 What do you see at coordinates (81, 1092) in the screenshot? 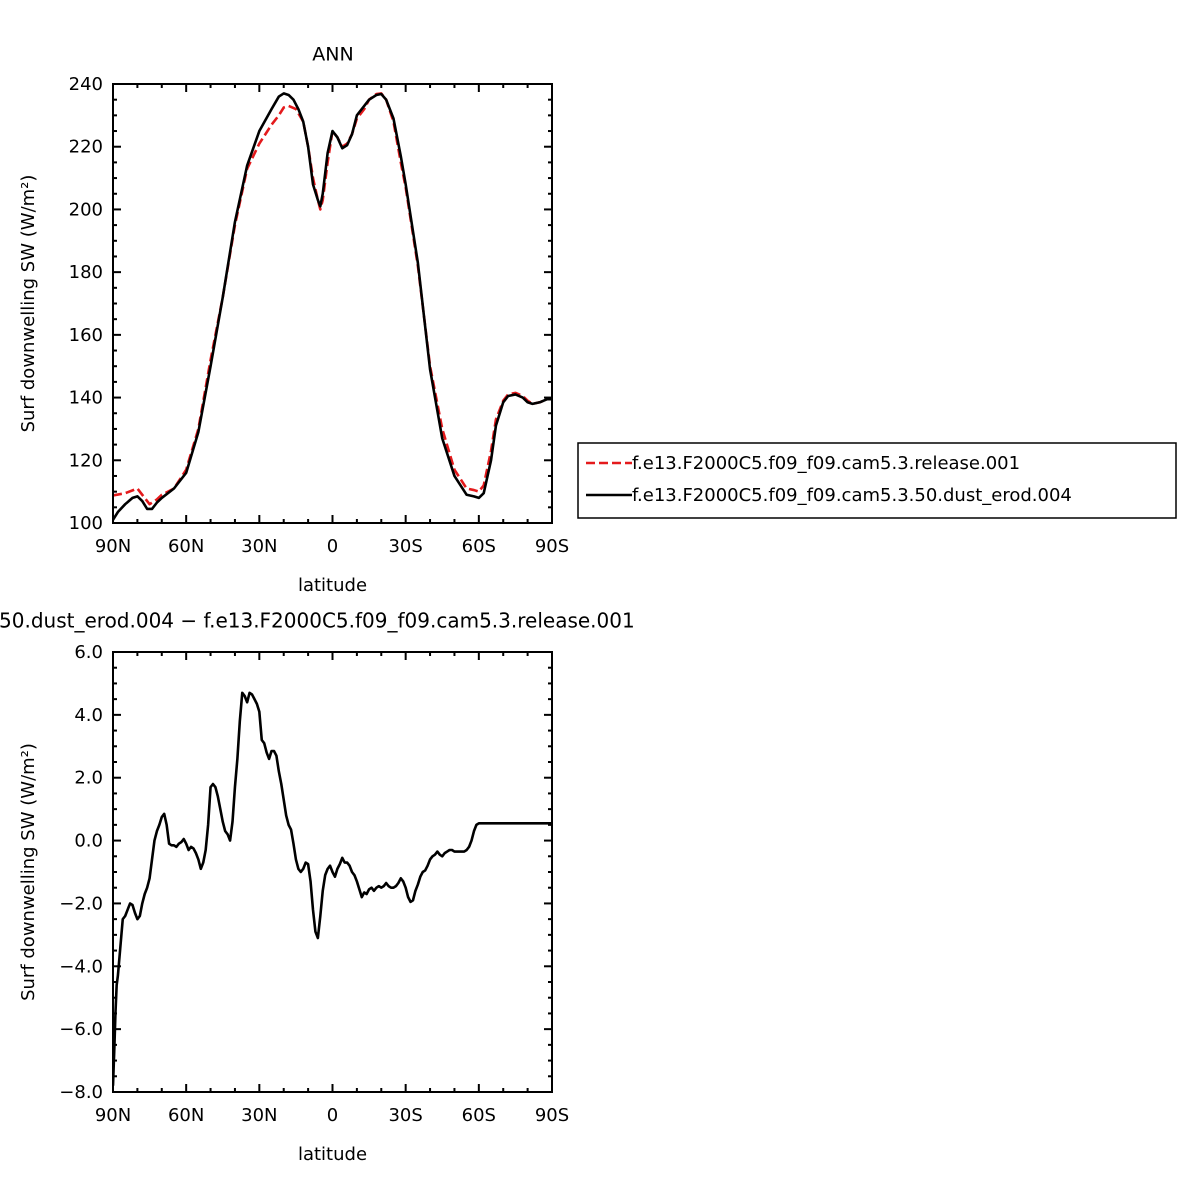
I see `y-tick-label: −8.0` at bounding box center [81, 1092].